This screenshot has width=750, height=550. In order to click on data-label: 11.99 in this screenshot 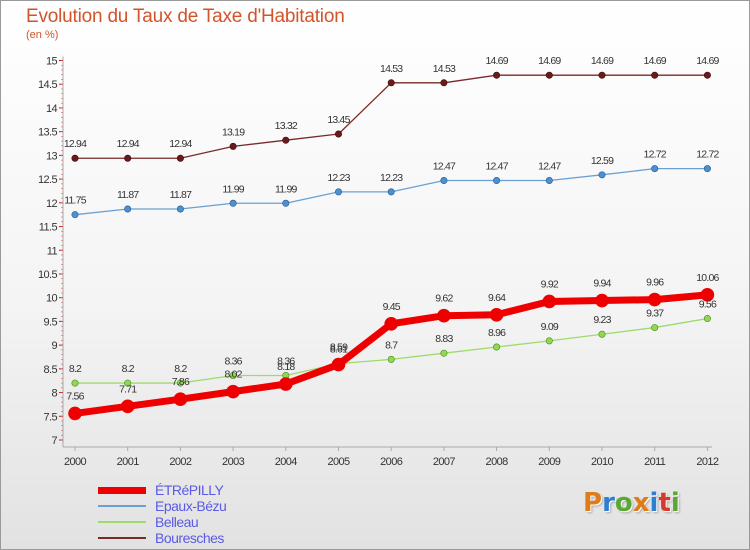, I will do `click(286, 189)`.